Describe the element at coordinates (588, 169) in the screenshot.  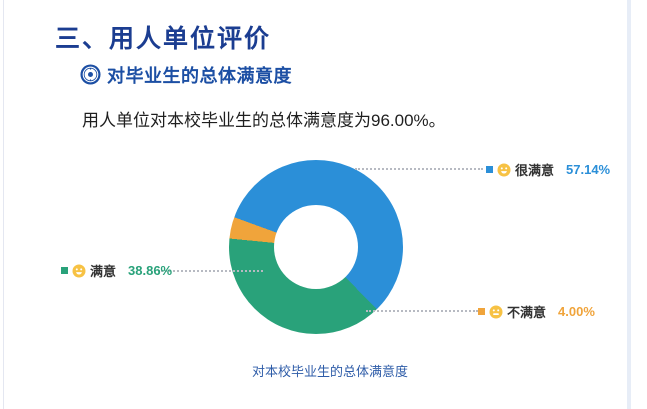
I see `legend-value-very-satisfied: 57.14%` at that location.